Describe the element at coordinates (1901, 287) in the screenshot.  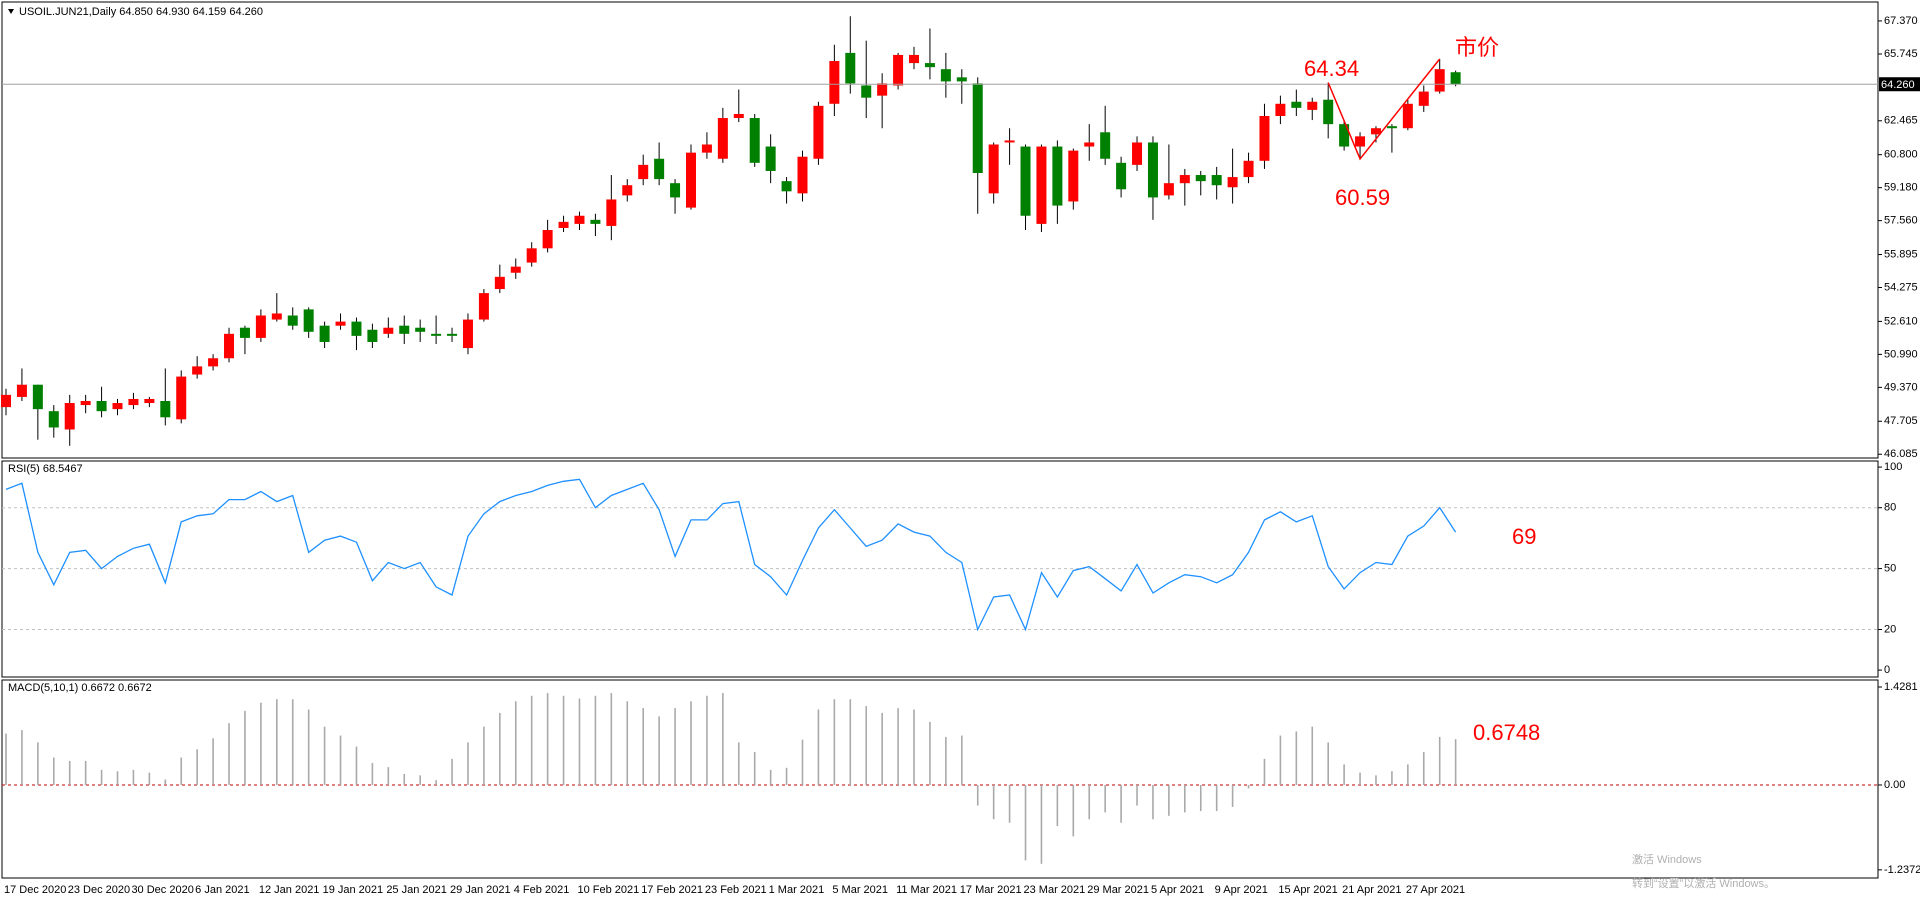
I see `y-tick-label: 54.275` at that location.